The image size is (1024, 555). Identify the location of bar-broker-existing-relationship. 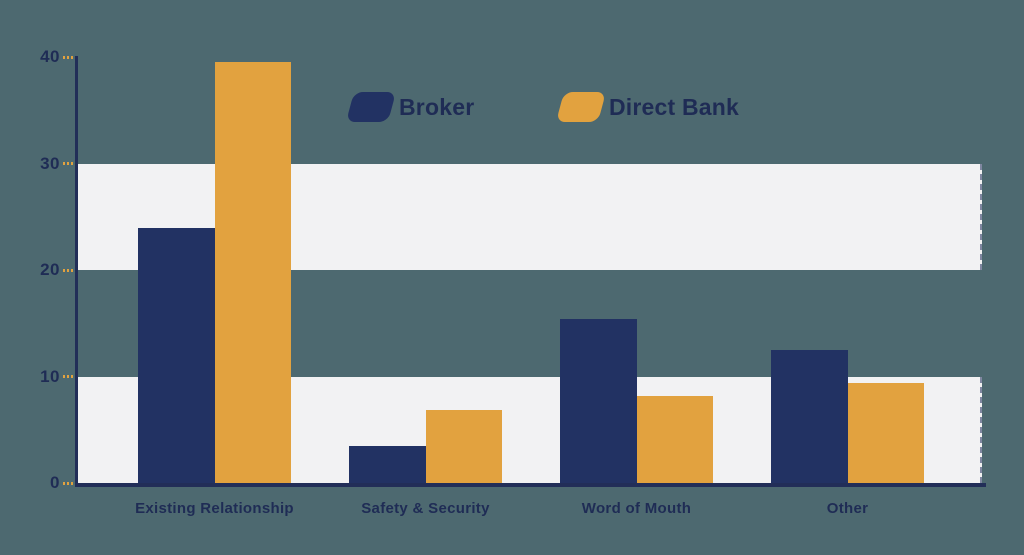
(176, 355).